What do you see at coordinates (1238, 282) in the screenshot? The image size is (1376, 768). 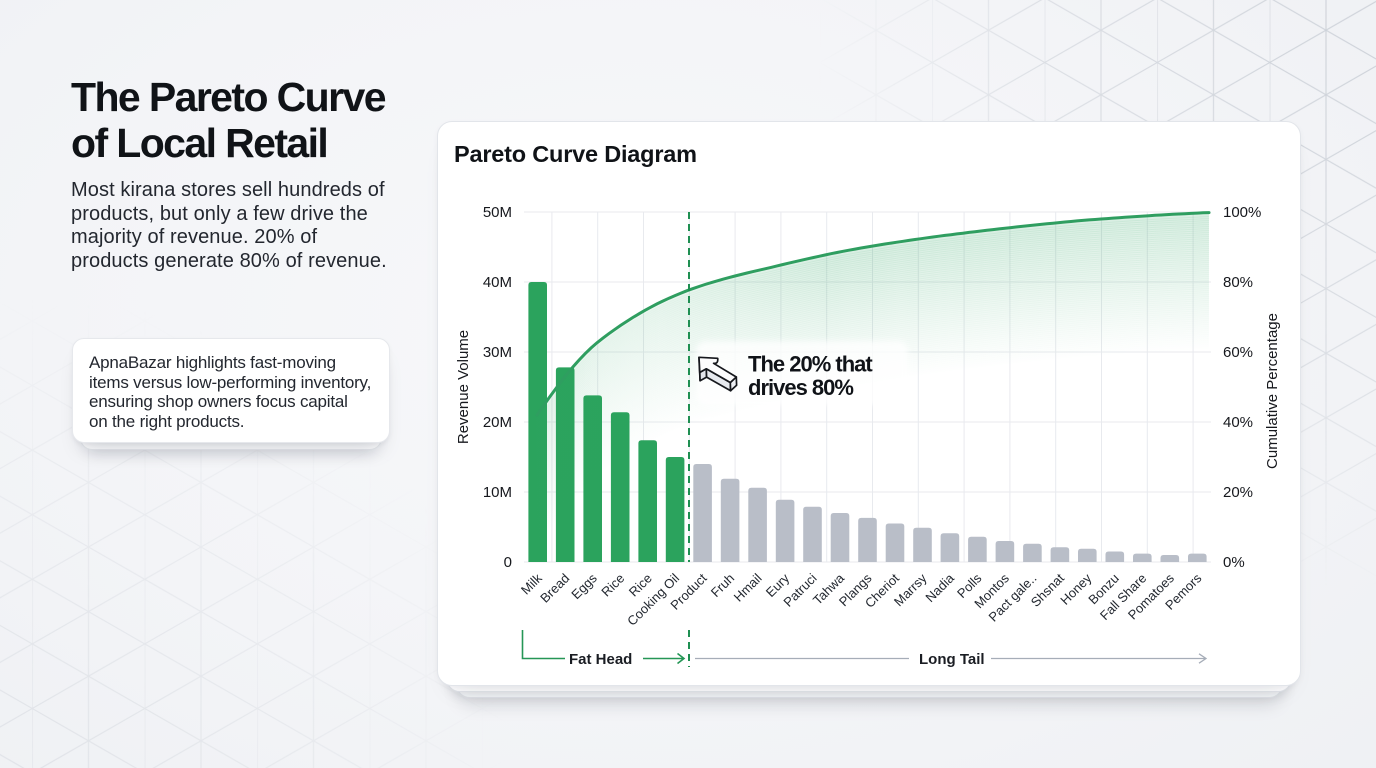 I see `svg-text: 80%` at bounding box center [1238, 282].